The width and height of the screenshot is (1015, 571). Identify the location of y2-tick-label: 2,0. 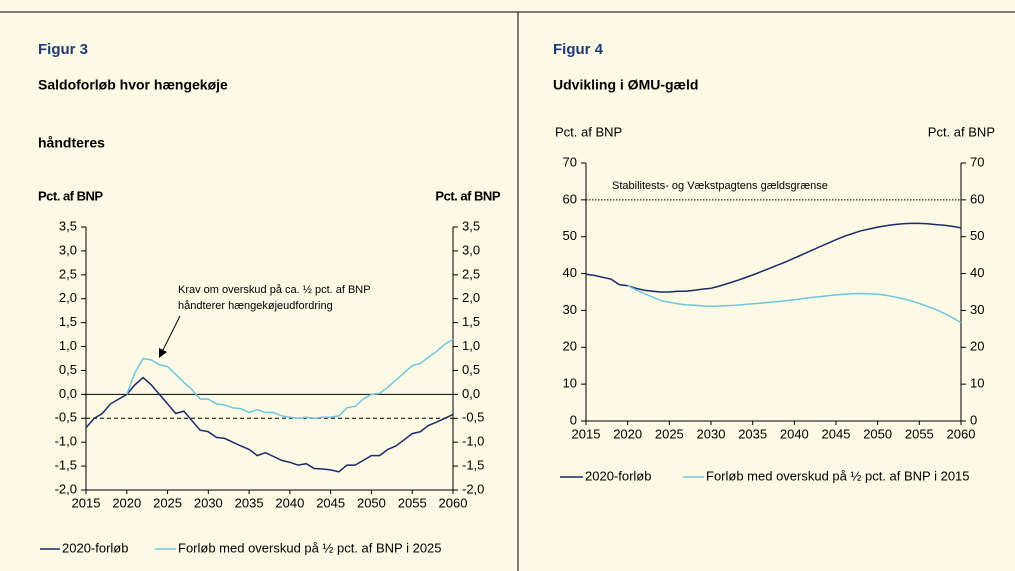
(471, 297).